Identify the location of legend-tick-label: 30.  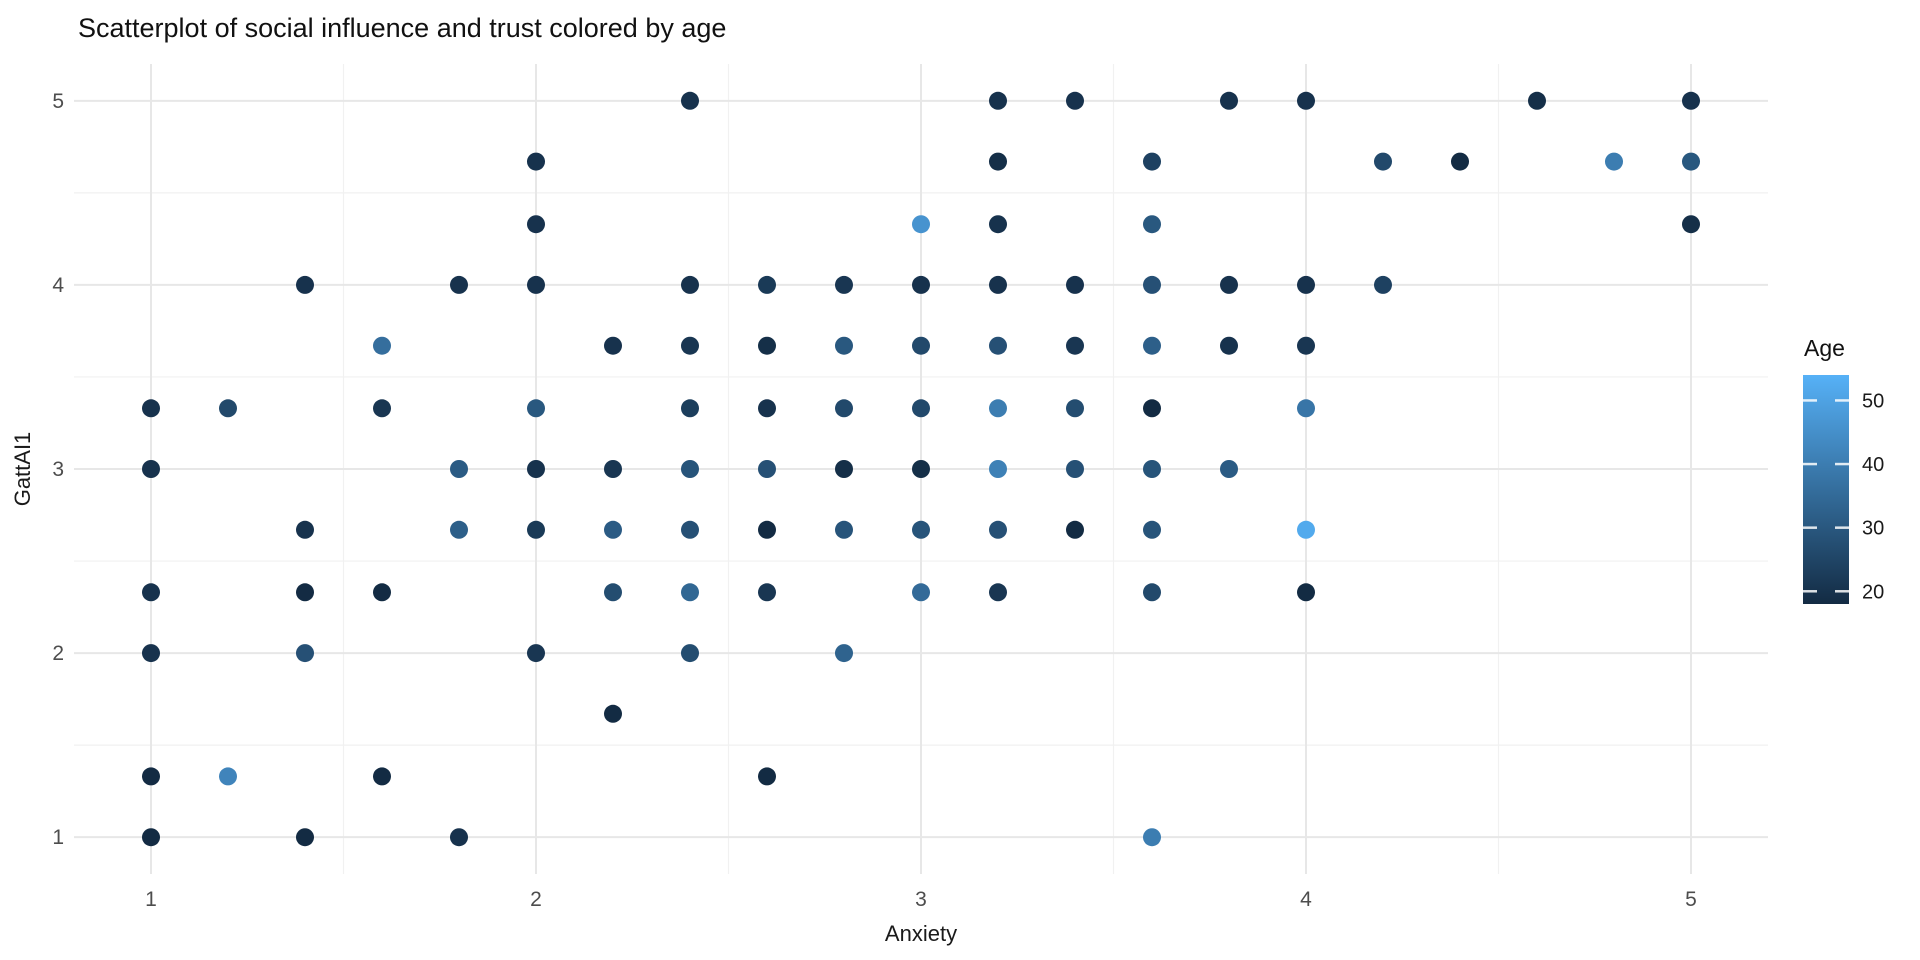
(1873, 529).